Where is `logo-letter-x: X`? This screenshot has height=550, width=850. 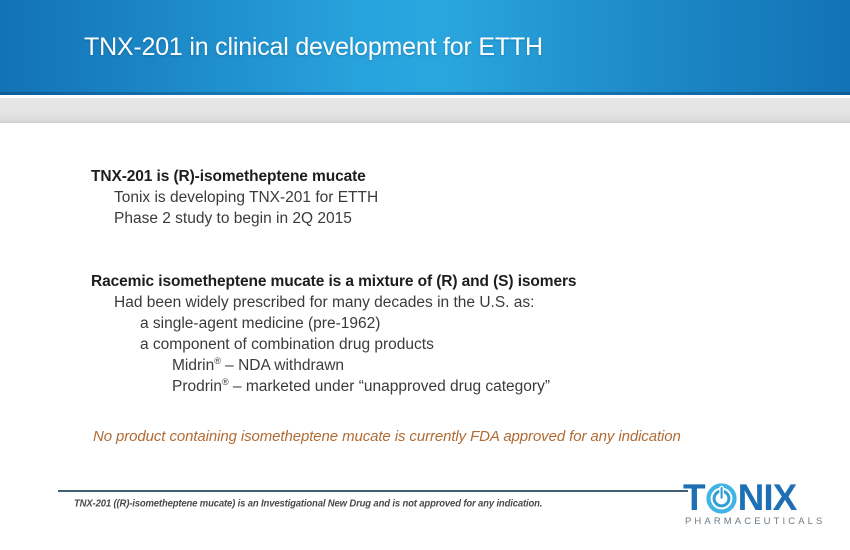
logo-letter-x: X is located at coordinates (785, 497).